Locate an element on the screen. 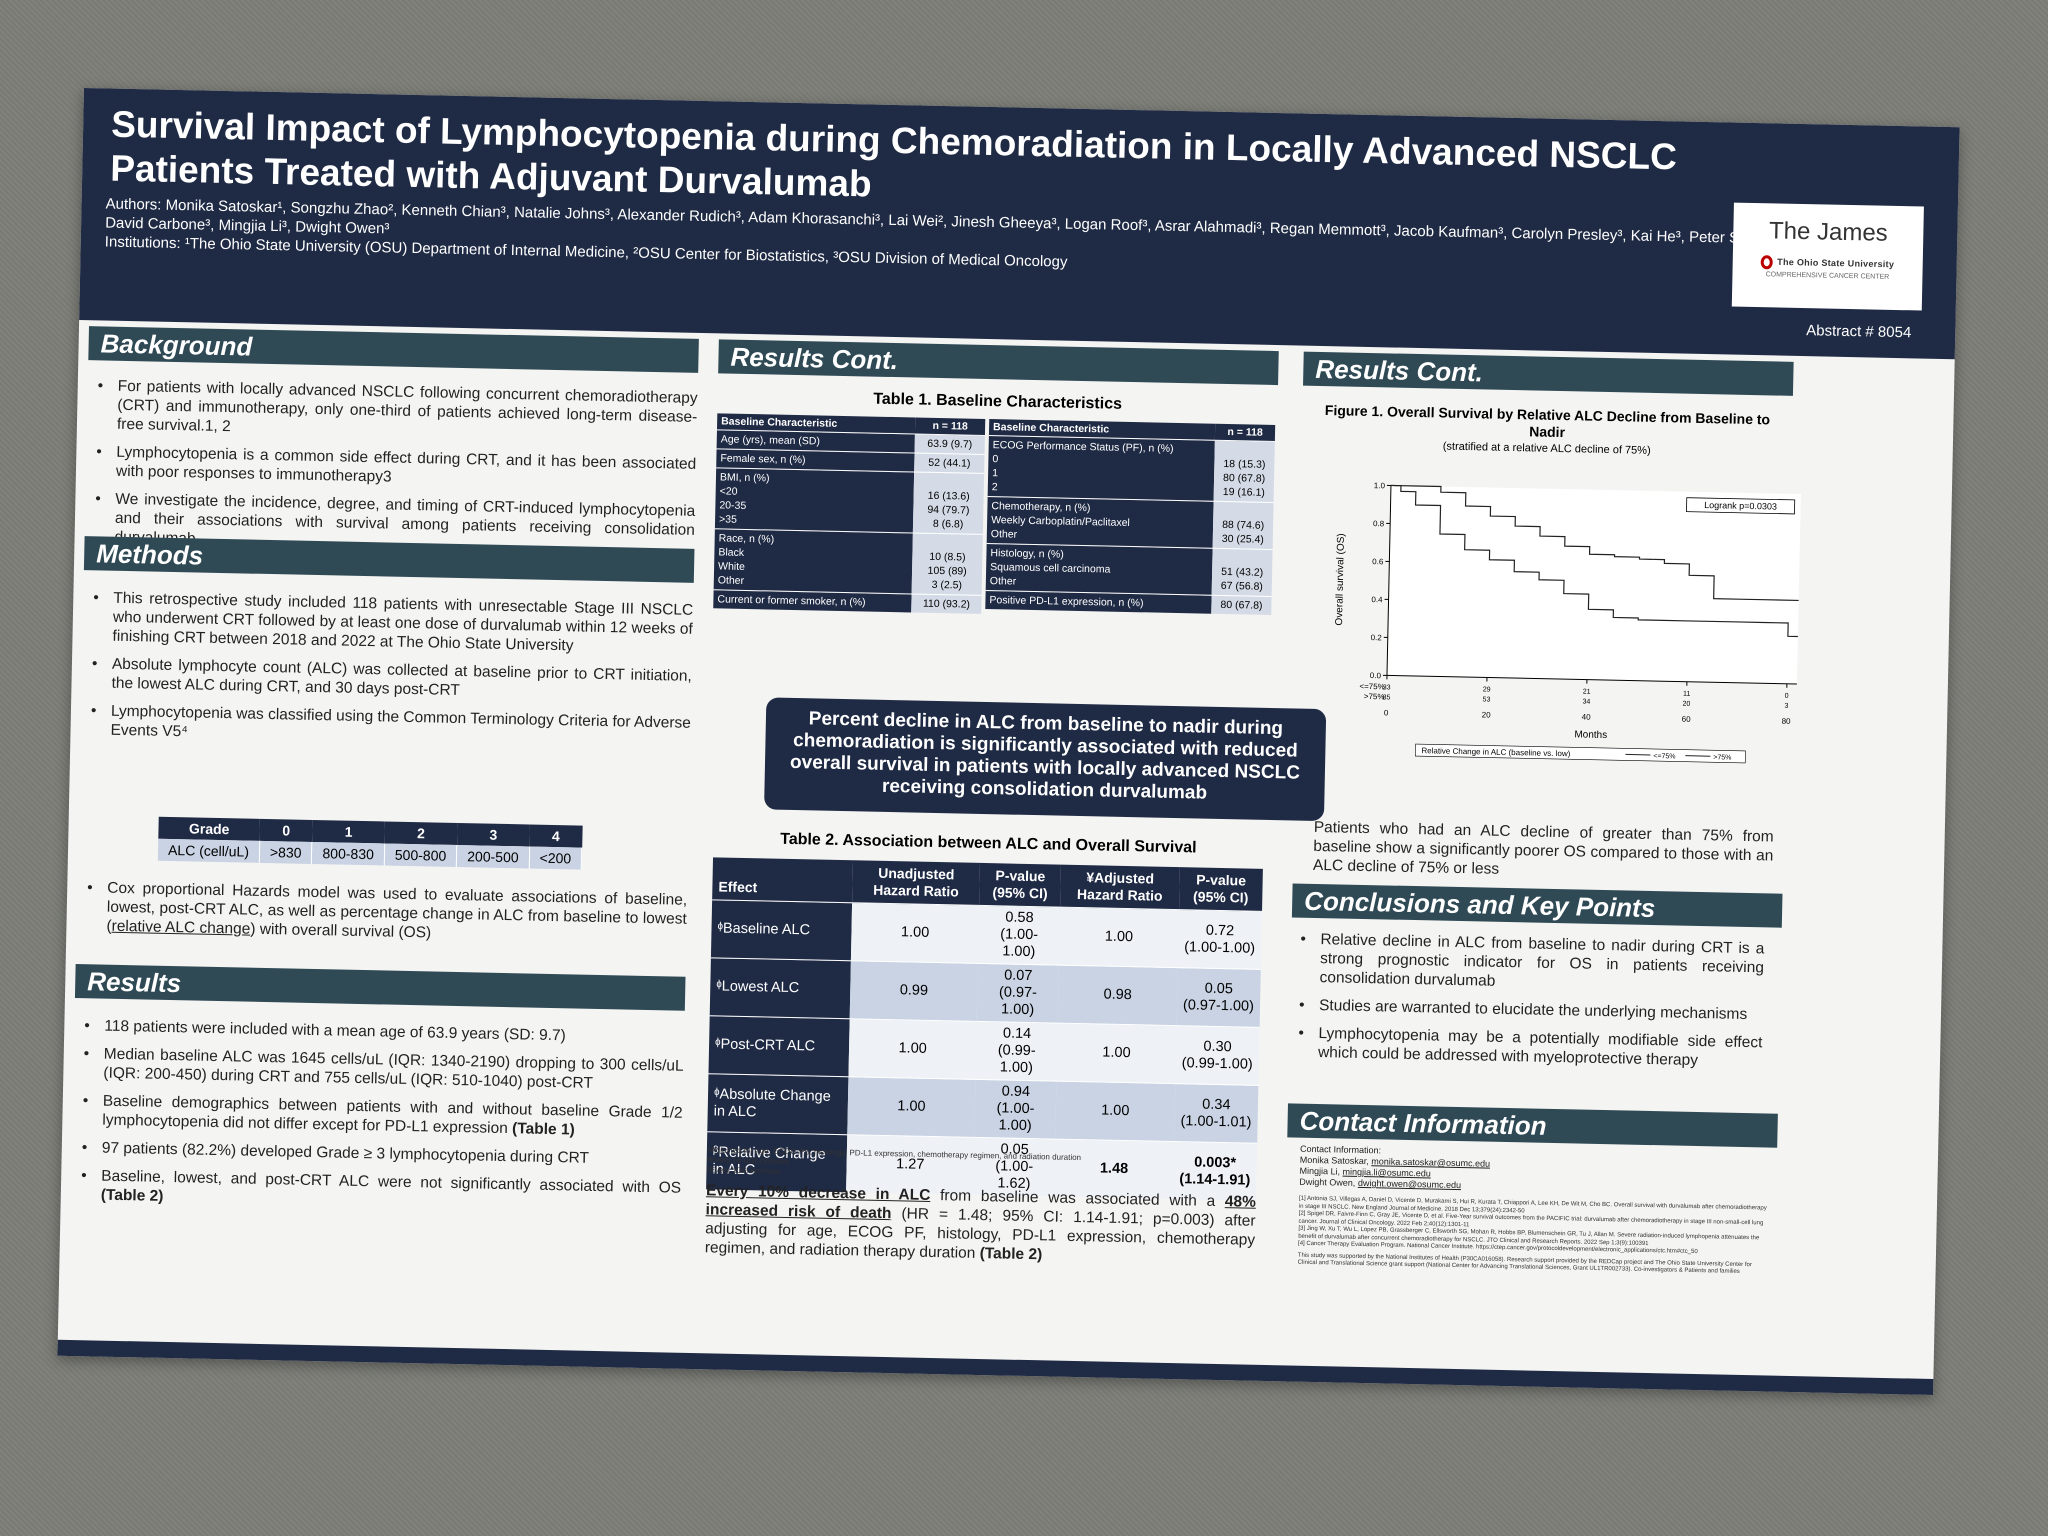 This screenshot has height=1536, width=2048. t1-value: 63.9 (9.7) is located at coordinates (949, 444).